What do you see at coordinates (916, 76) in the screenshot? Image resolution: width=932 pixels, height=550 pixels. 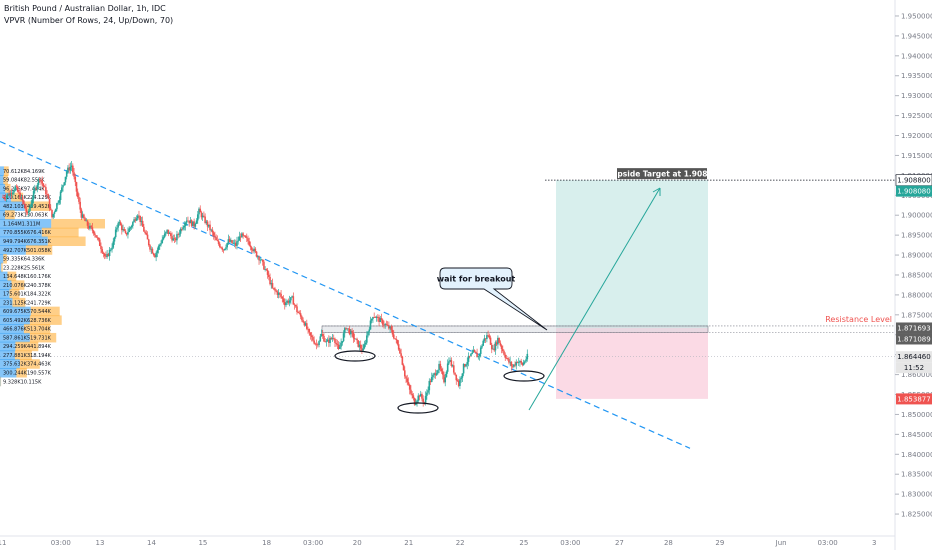 I see `y-tick-label: 1.935000` at bounding box center [916, 76].